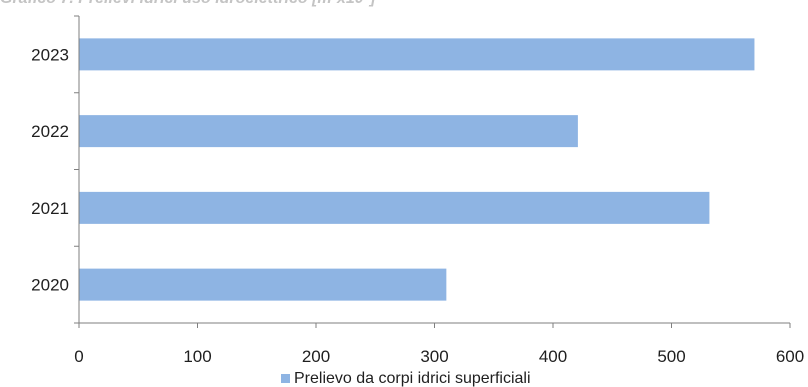  Describe the element at coordinates (328, 131) in the screenshot. I see `bar-2022` at that location.